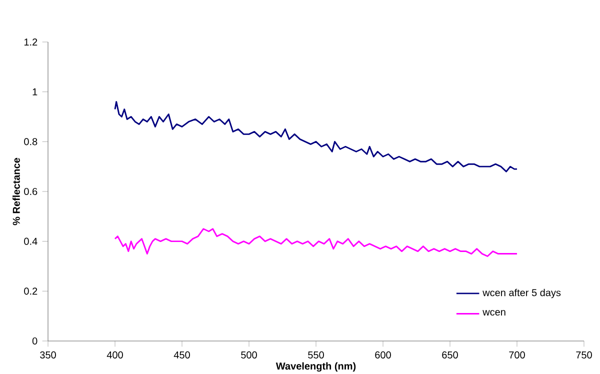 This screenshot has height=374, width=600. I want to click on y-tick-label: 0.2, so click(31, 291).